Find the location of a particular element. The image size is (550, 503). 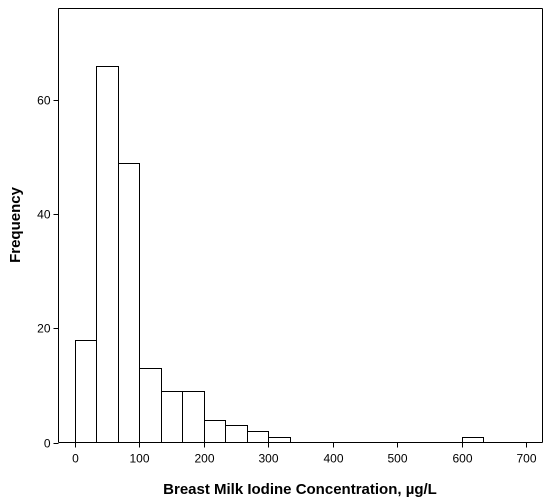

y-tick-label-40: 40 is located at coordinates (44, 215).